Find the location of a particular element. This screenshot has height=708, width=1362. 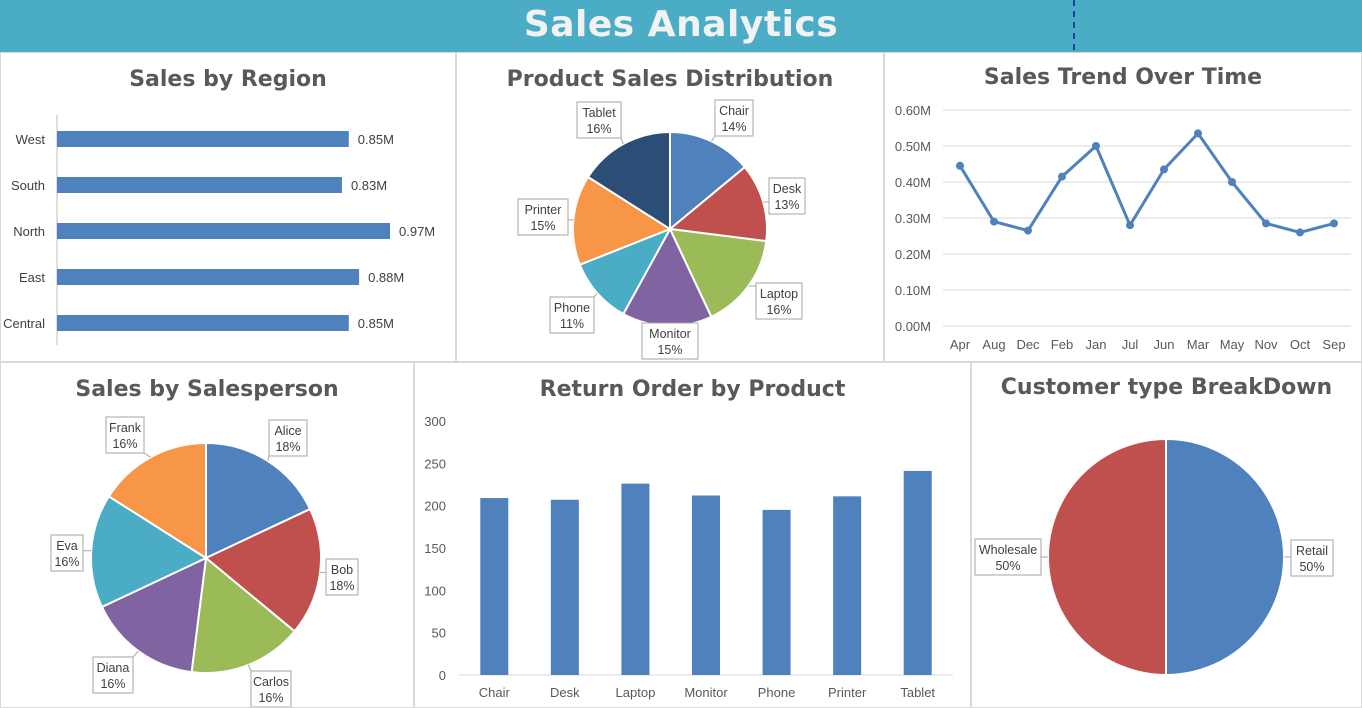

slice-pct-bob: 18% is located at coordinates (341, 586).